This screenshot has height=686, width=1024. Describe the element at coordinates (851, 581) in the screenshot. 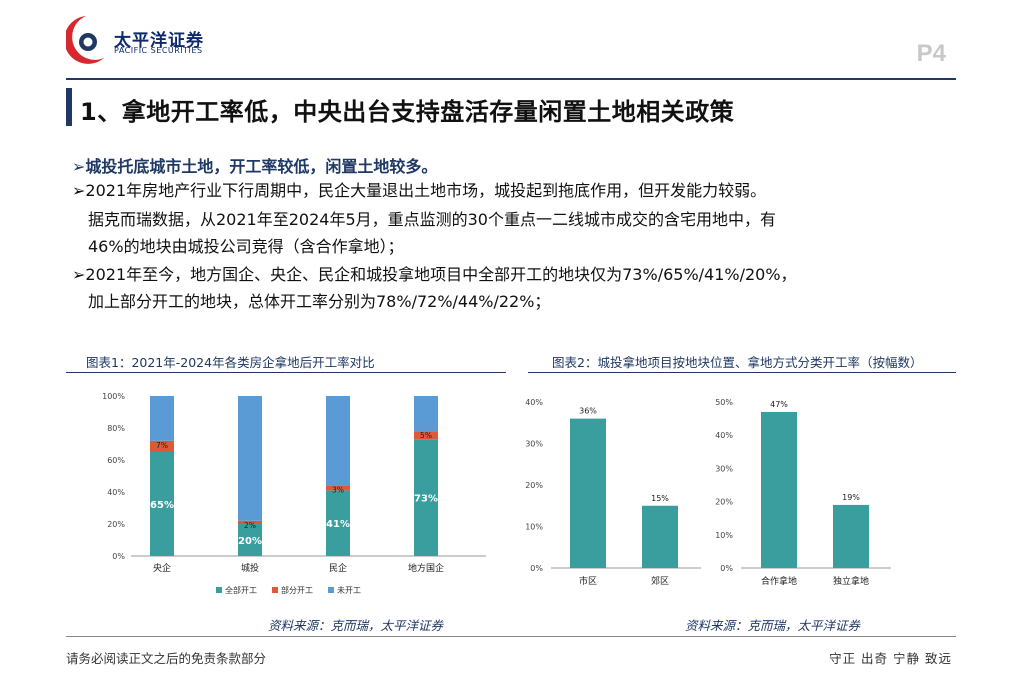

I see `x-tick-label: 独立拿地` at that location.